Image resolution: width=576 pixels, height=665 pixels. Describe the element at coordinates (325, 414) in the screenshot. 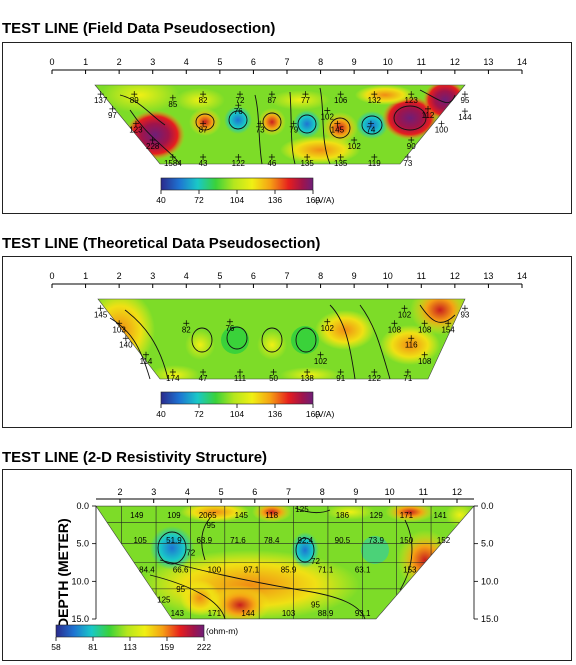

I see `theory-colorbar-unit: (V/A)` at that location.